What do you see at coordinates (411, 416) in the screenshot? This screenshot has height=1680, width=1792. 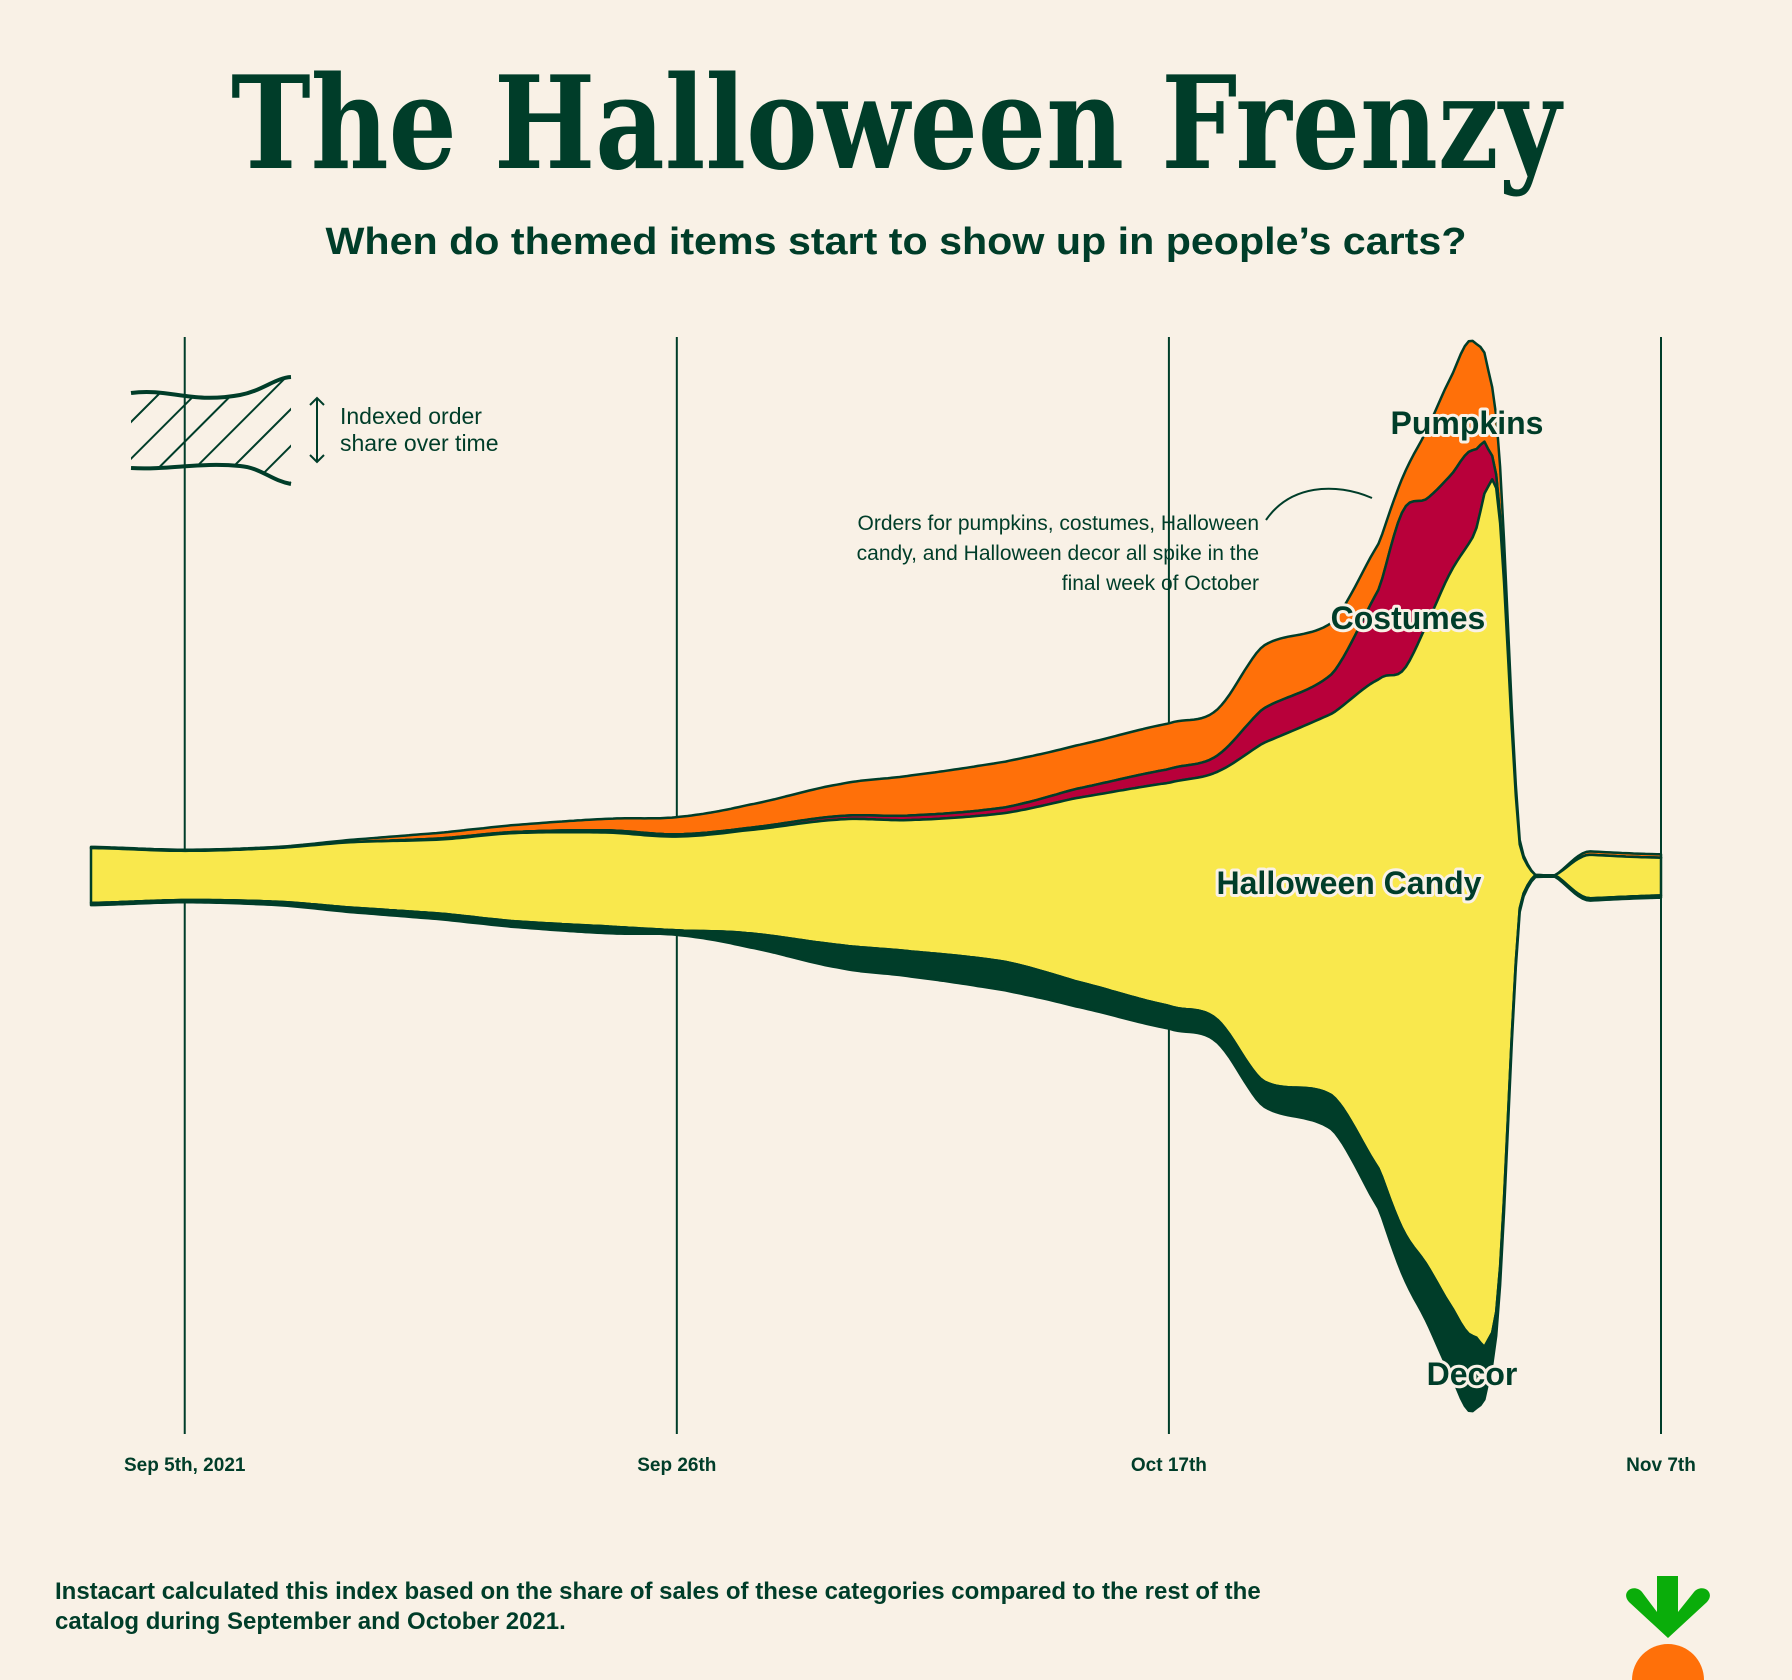 I see `legend-text-line1: Indexed order` at bounding box center [411, 416].